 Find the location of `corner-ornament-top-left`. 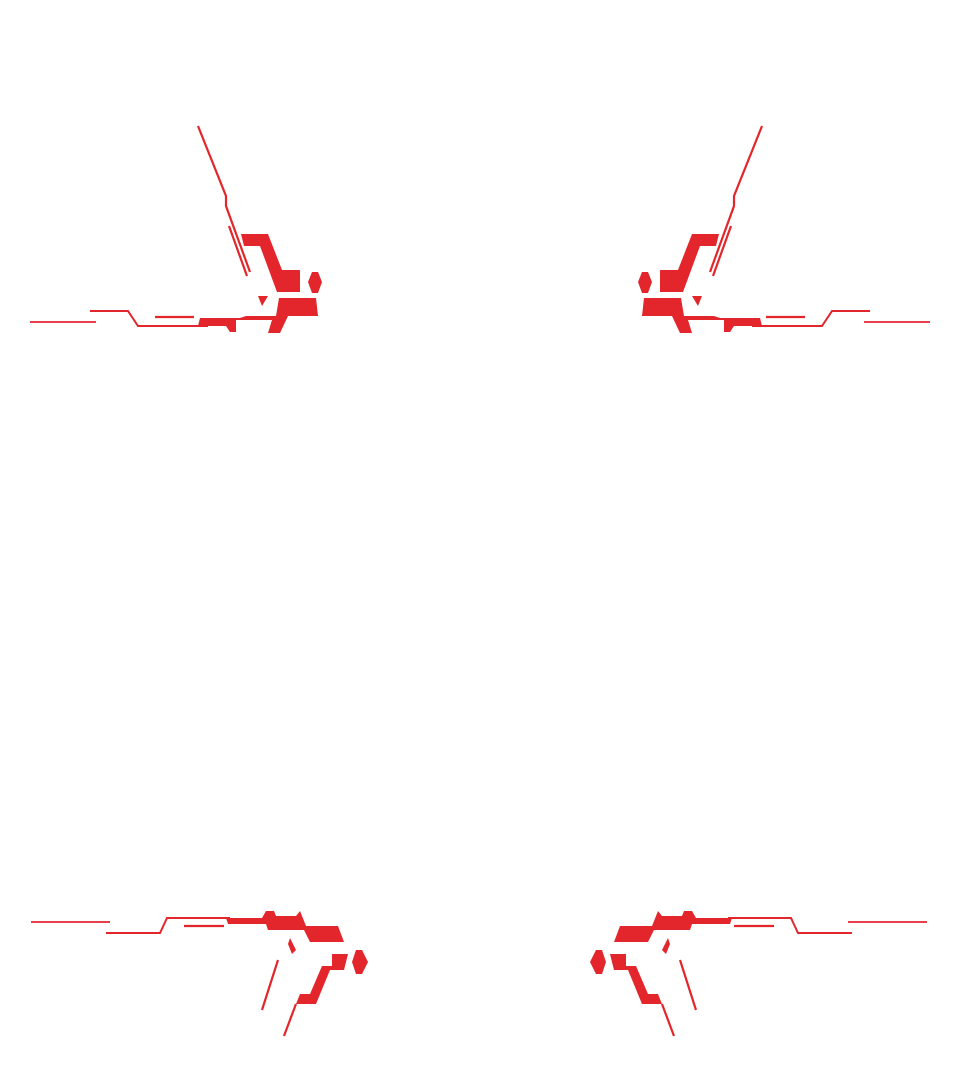

corner-ornament-top-left is located at coordinates (176, 229).